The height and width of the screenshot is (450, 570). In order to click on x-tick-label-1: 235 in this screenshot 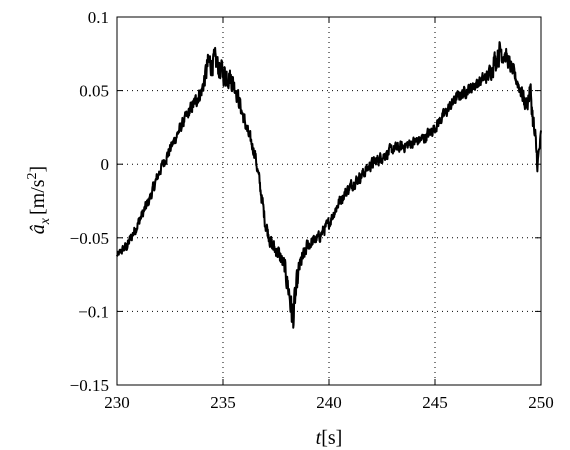, I will do `click(223, 402)`.